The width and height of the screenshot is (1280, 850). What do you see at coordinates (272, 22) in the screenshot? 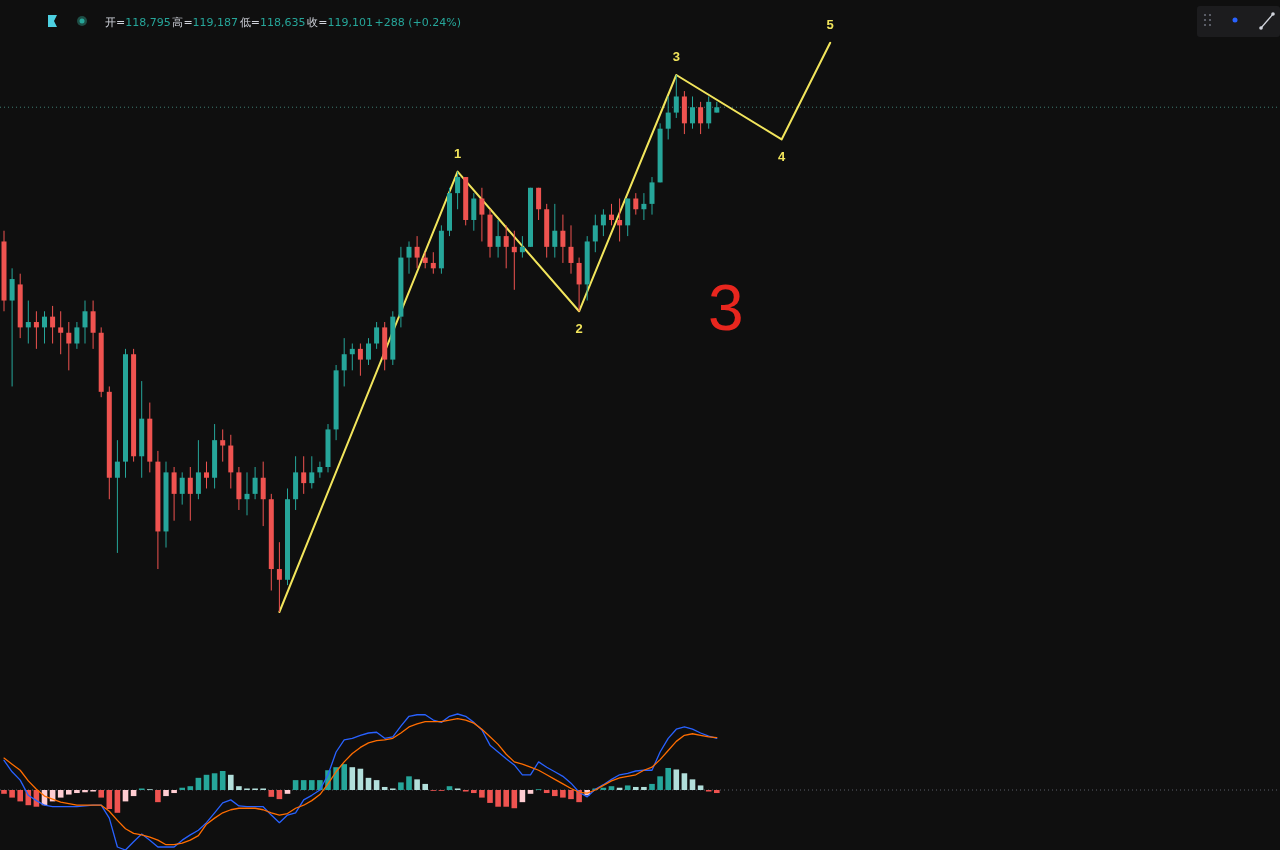
I see `text: 低=118,635` at bounding box center [272, 22].